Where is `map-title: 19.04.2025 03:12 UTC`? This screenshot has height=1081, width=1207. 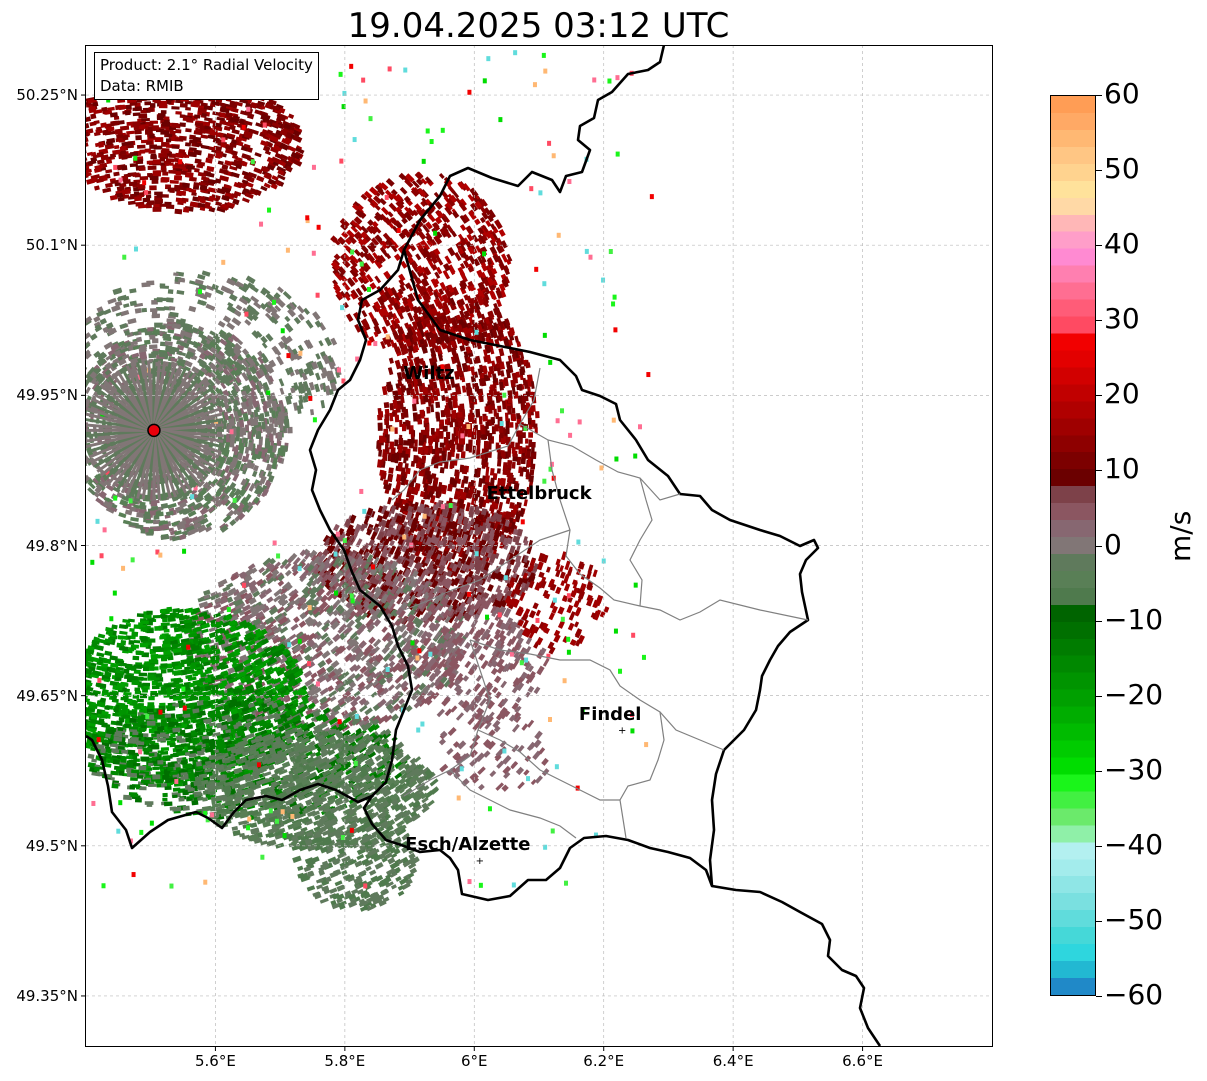
map-title: 19.04.2025 03:12 UTC is located at coordinates (538, 26).